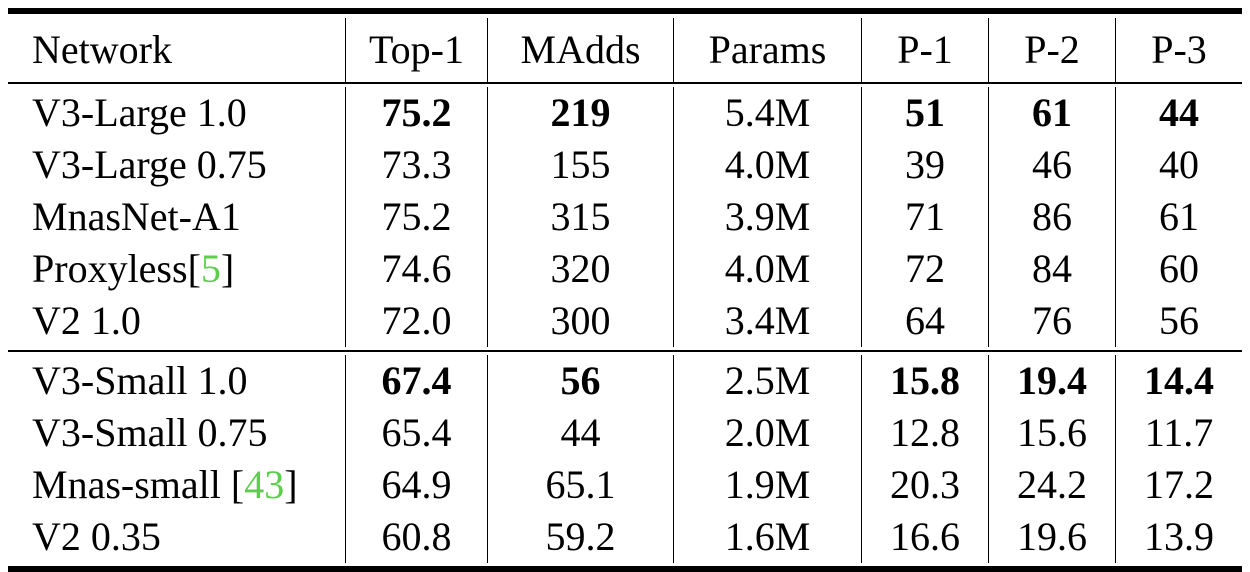 The image size is (1250, 572). I want to click on citation-link: 5, so click(210, 268).